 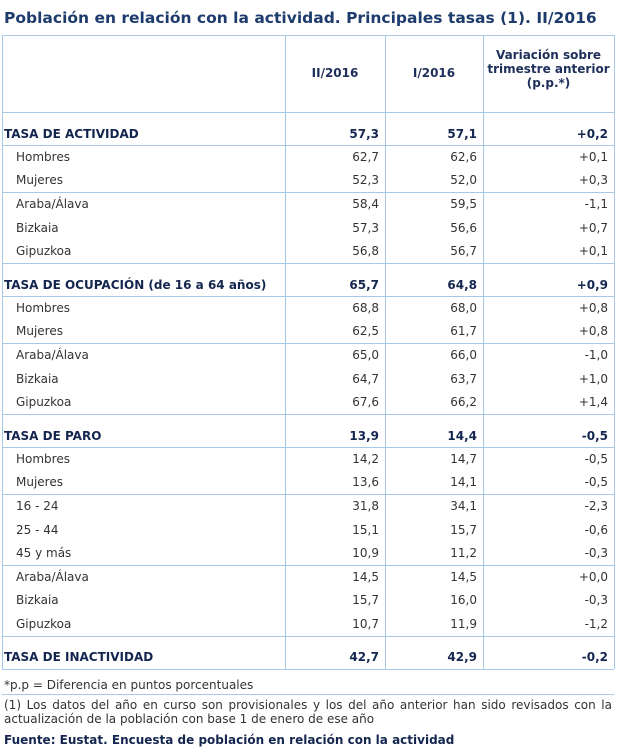 What do you see at coordinates (463, 458) in the screenshot?
I see `cell-value: 14,7` at bounding box center [463, 458].